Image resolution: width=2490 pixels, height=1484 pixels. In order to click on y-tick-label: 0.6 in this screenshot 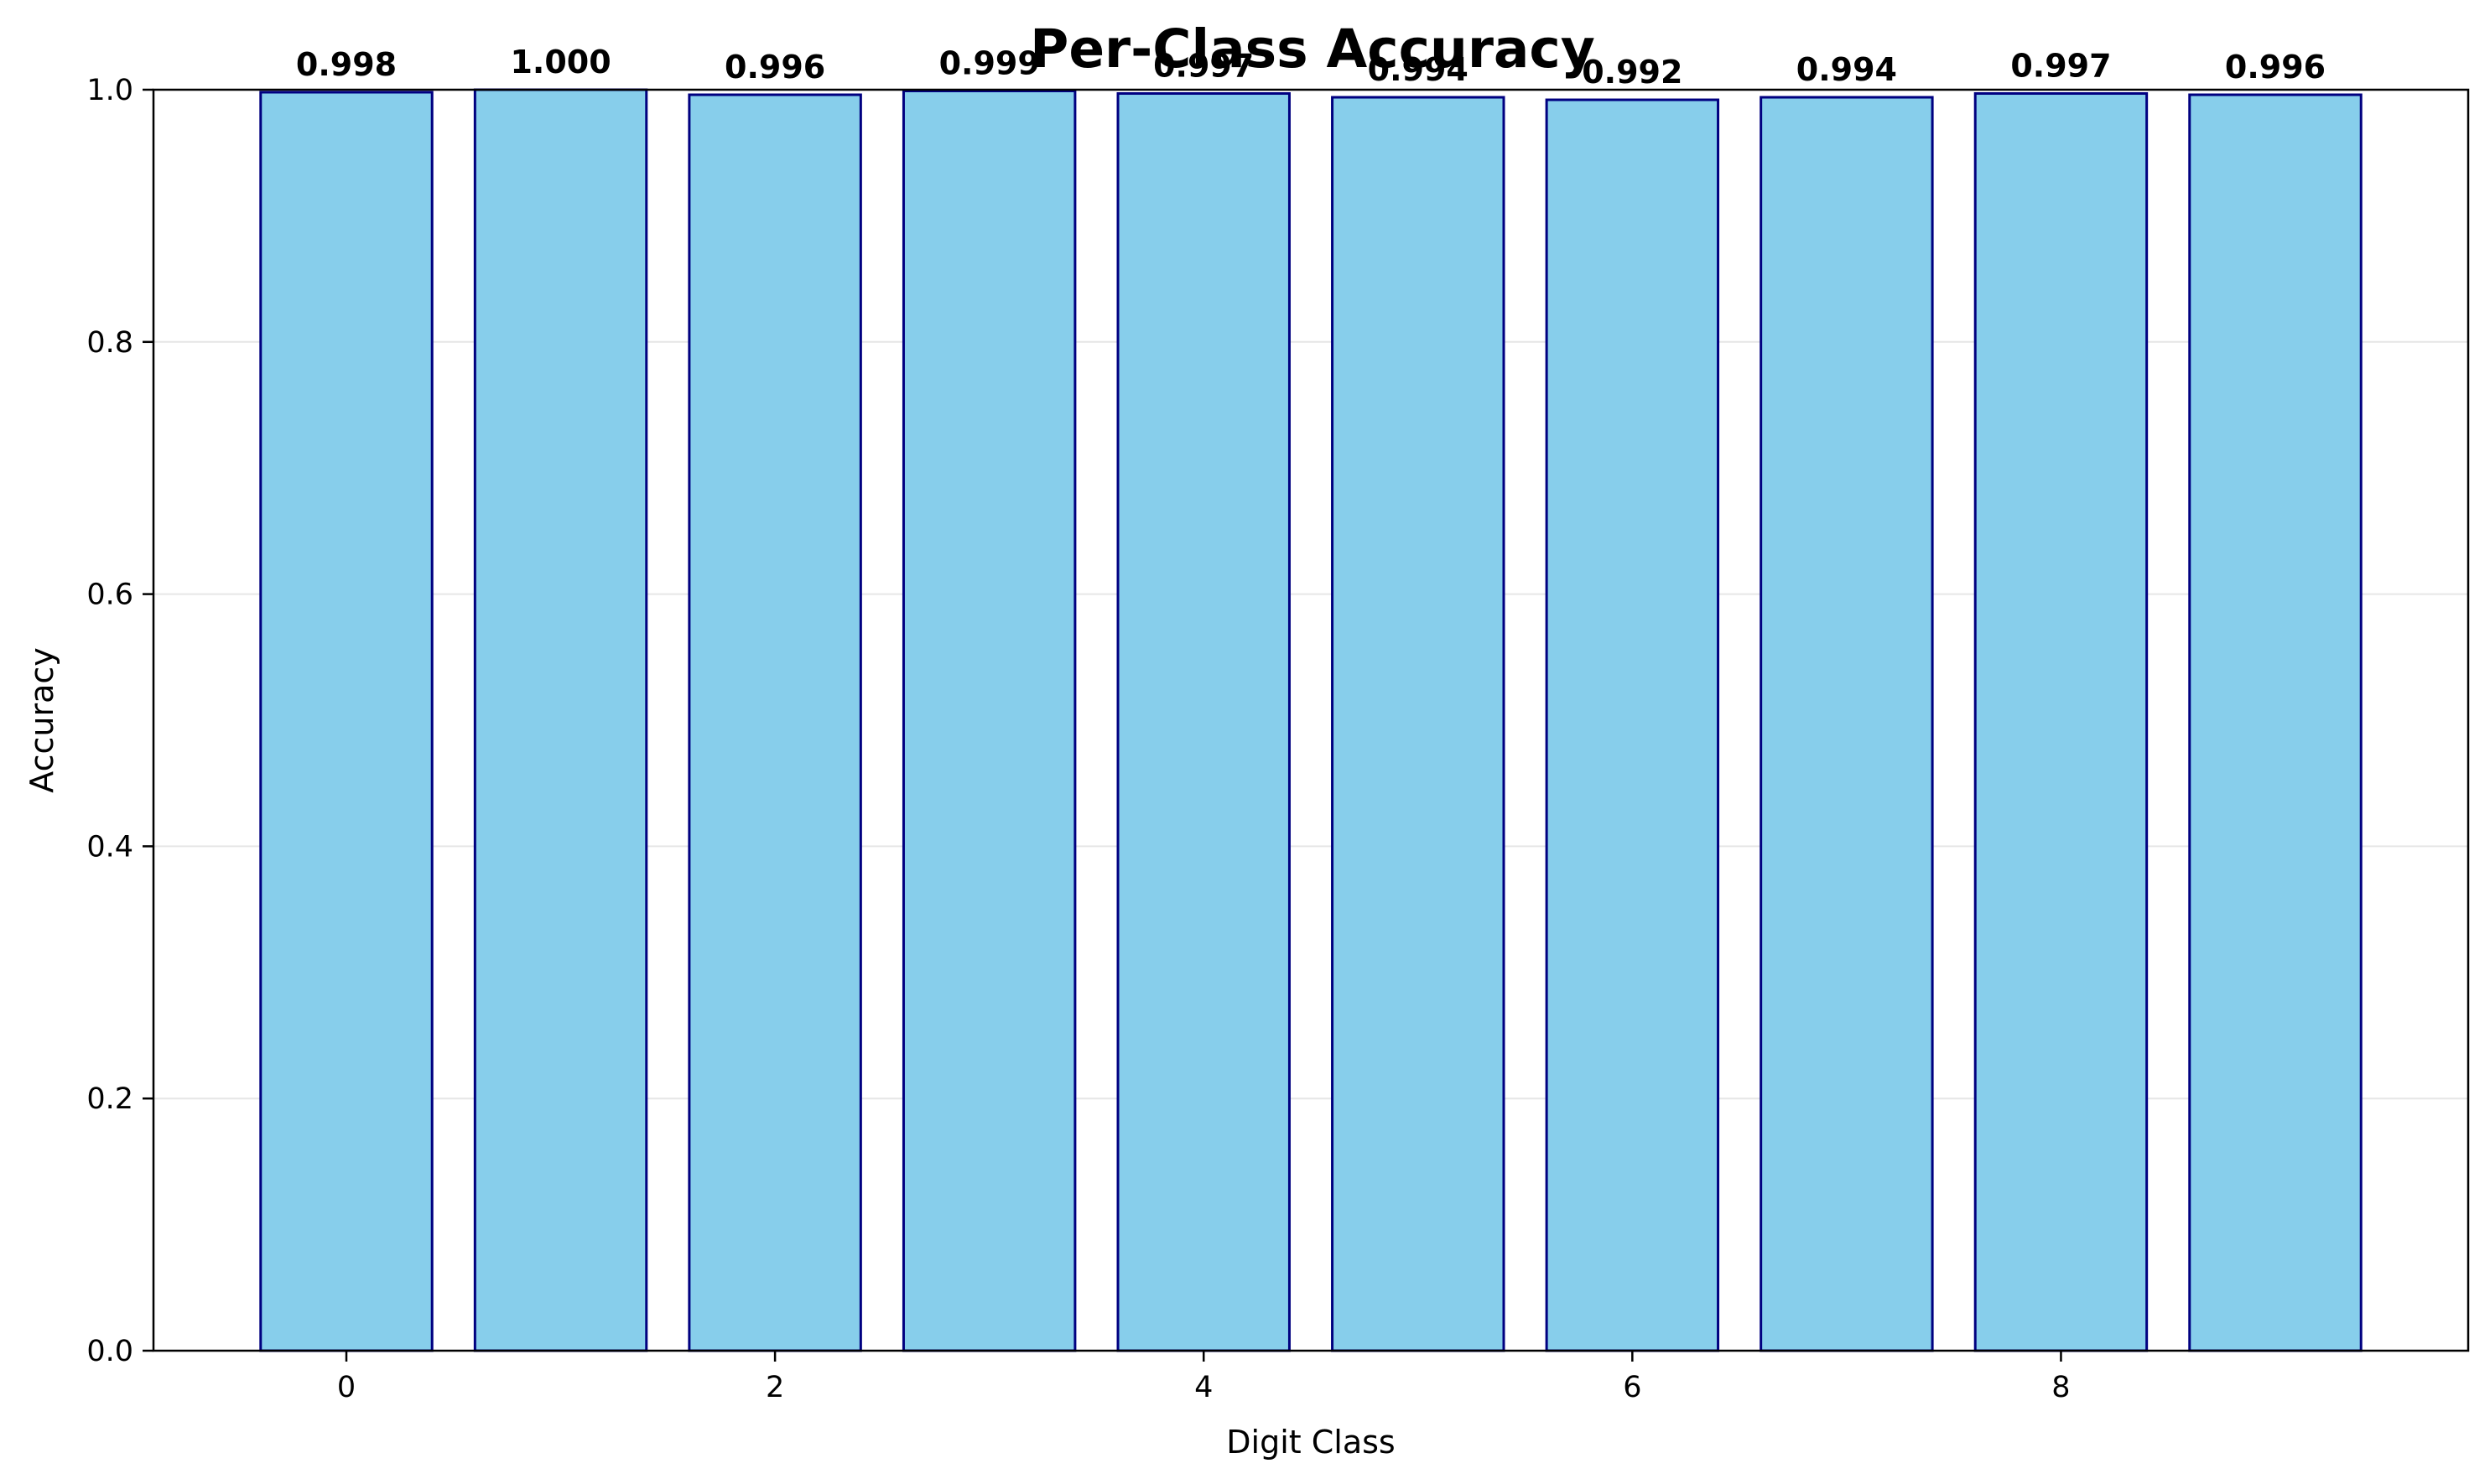, I will do `click(109, 595)`.